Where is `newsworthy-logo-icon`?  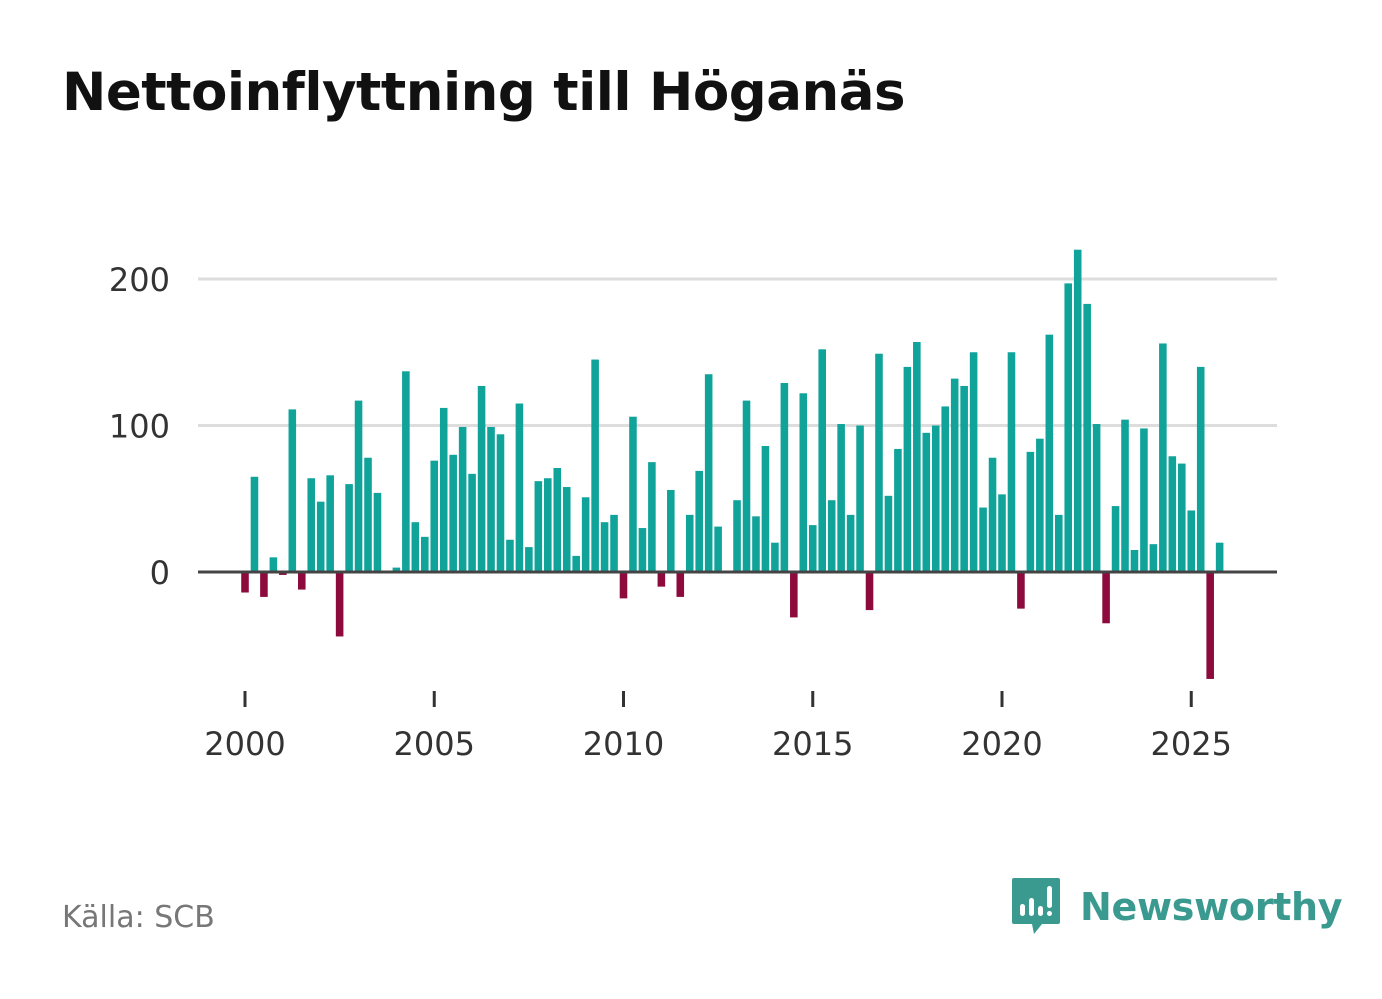 newsworthy-logo-icon is located at coordinates (1036, 906).